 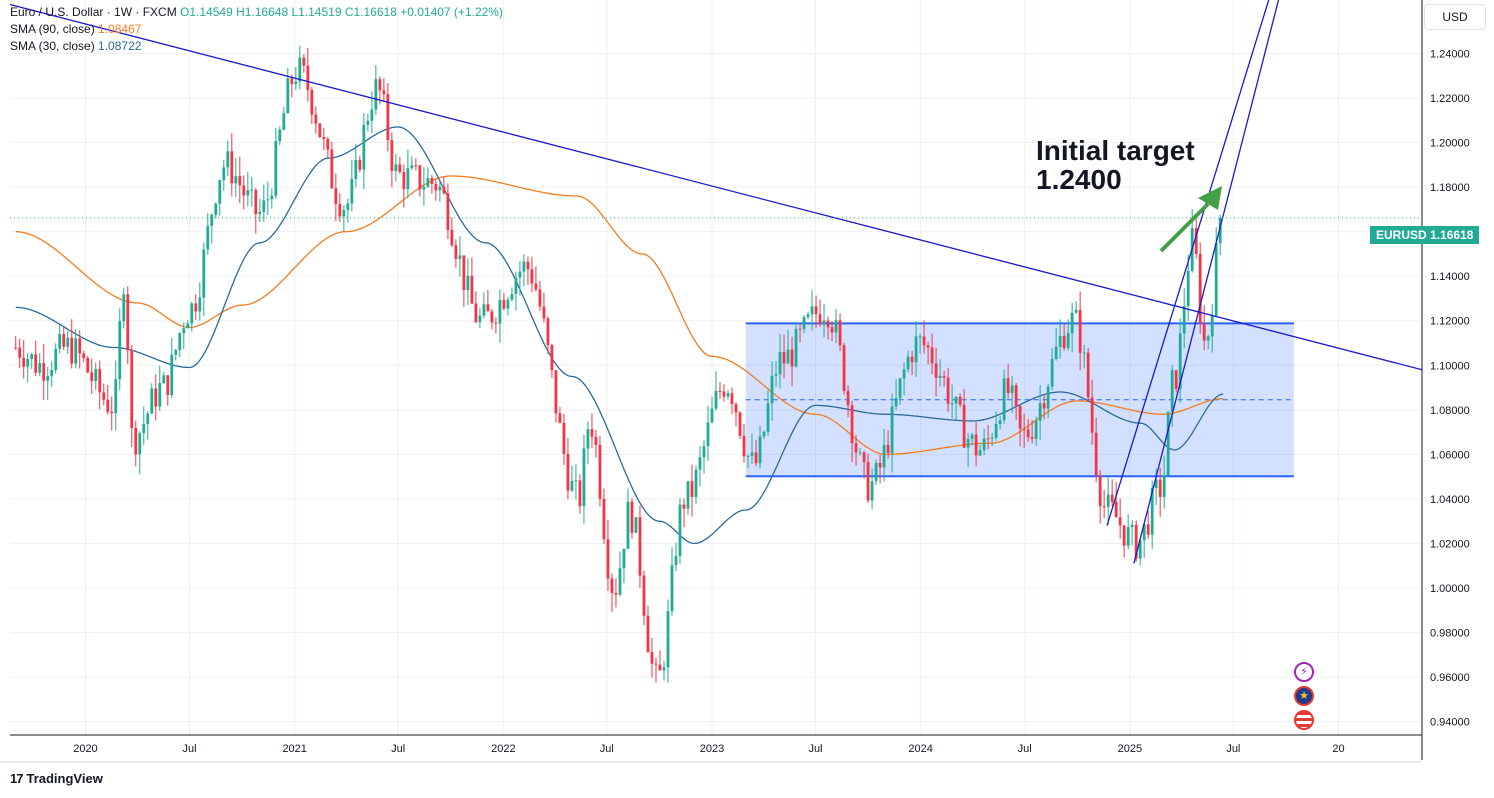 I want to click on range-box, so click(x=1019, y=400).